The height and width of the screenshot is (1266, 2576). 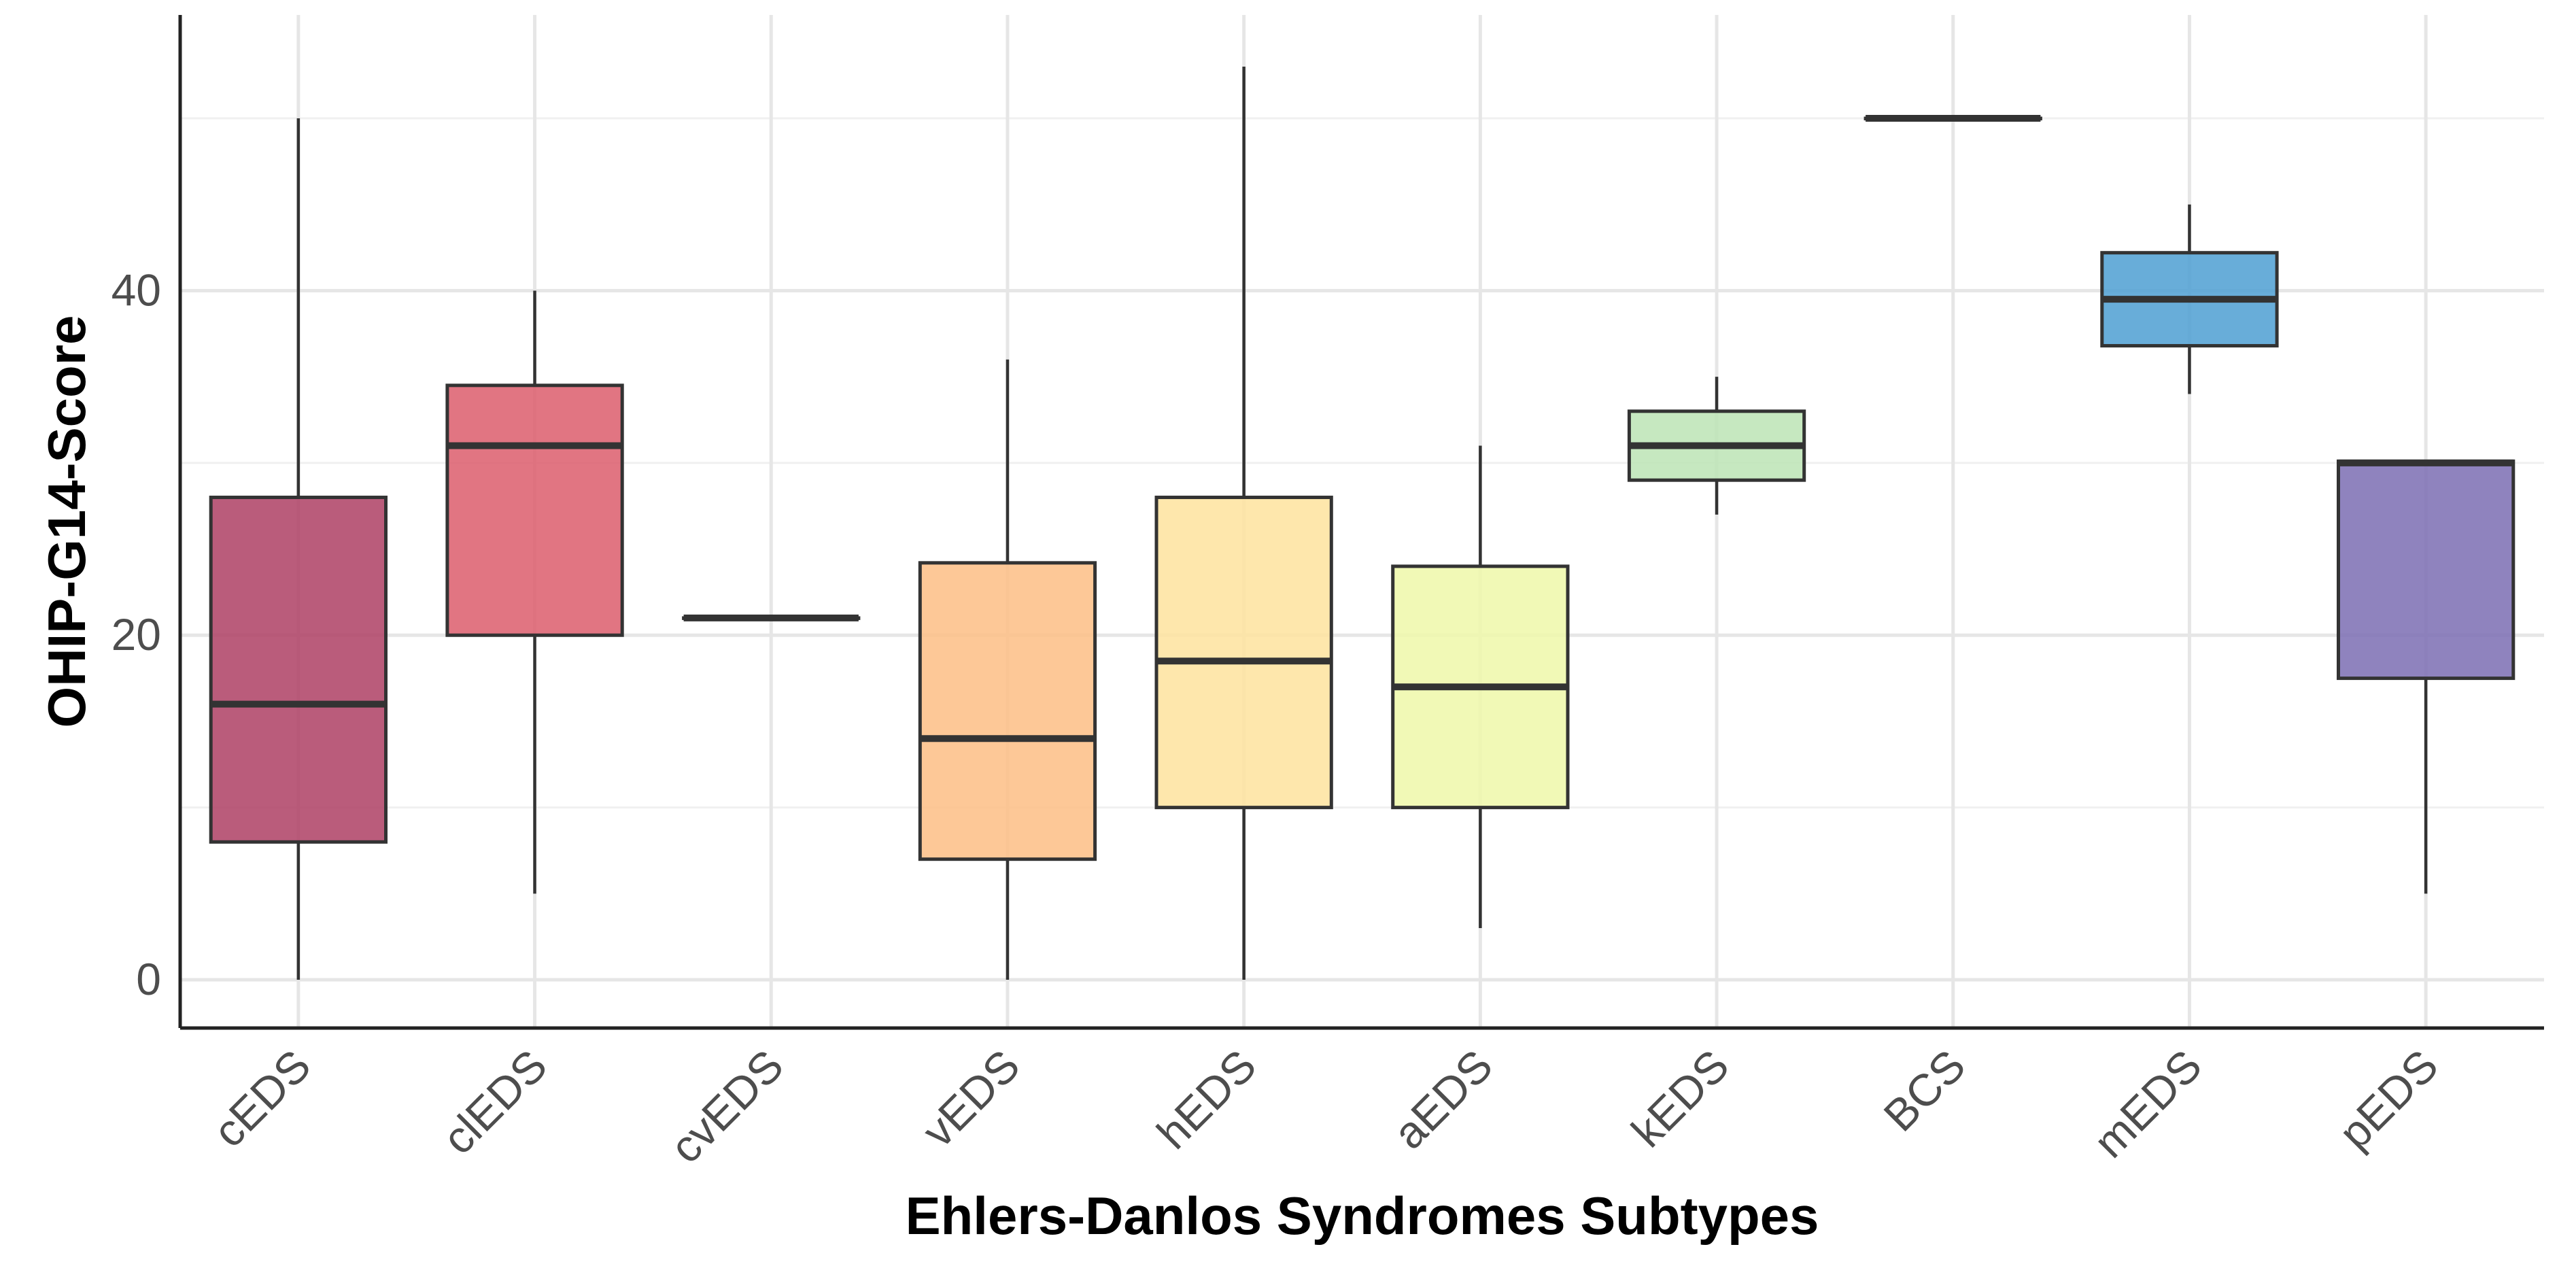 What do you see at coordinates (148, 979) in the screenshot?
I see `y-tick-label: 0` at bounding box center [148, 979].